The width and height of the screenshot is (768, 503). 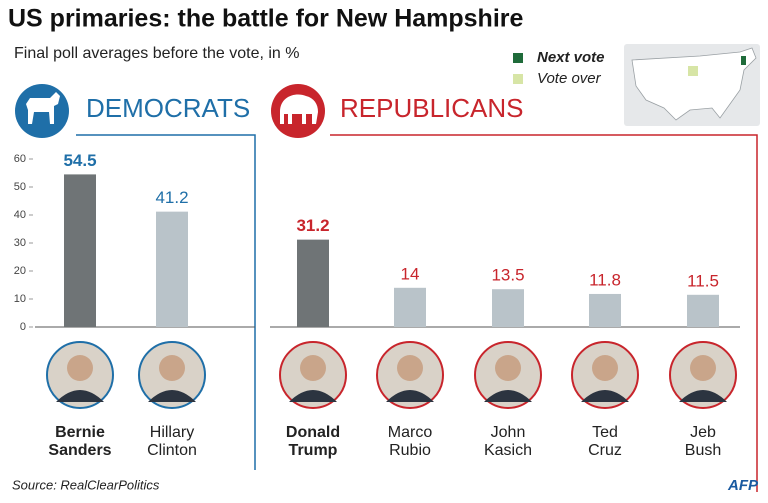 What do you see at coordinates (171, 197) in the screenshot?
I see `value-label: 41.2` at bounding box center [171, 197].